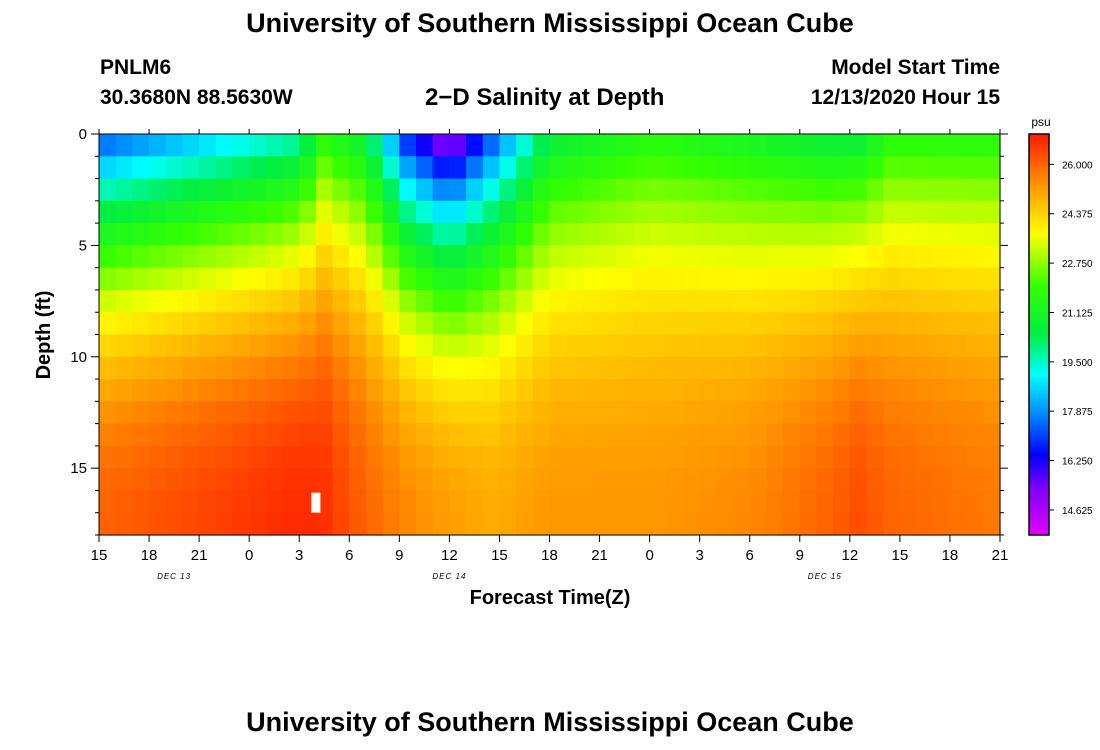 This screenshot has width=1100, height=750. Describe the element at coordinates (174, 576) in the screenshot. I see `date-label: DEC 13` at that location.